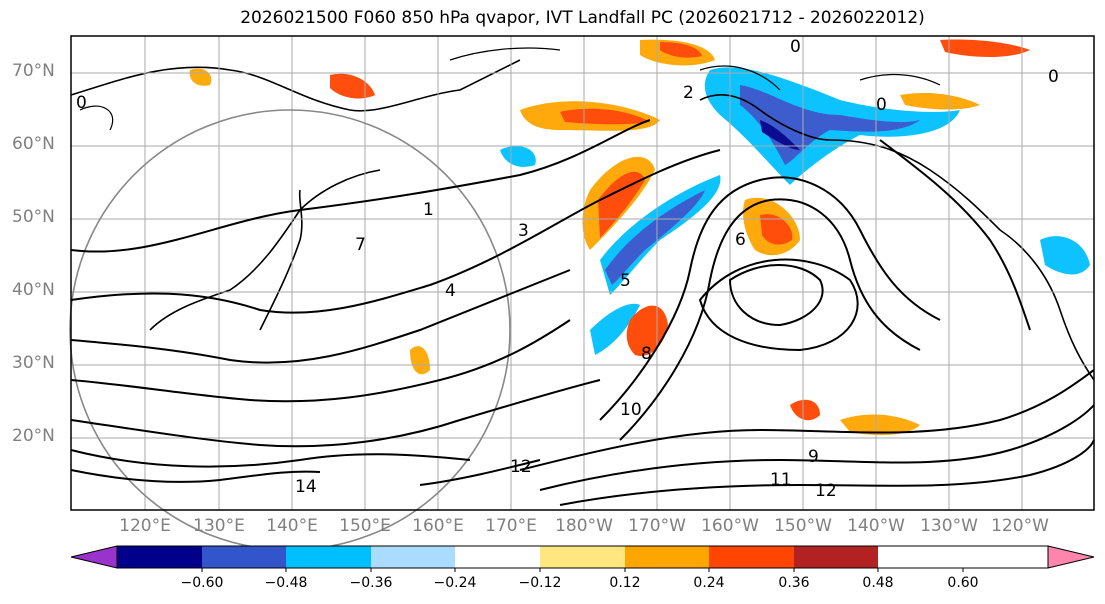 Image resolution: width=1105 pixels, height=604 pixels. What do you see at coordinates (33, 363) in the screenshot?
I see `lat-label: 30°N` at bounding box center [33, 363].